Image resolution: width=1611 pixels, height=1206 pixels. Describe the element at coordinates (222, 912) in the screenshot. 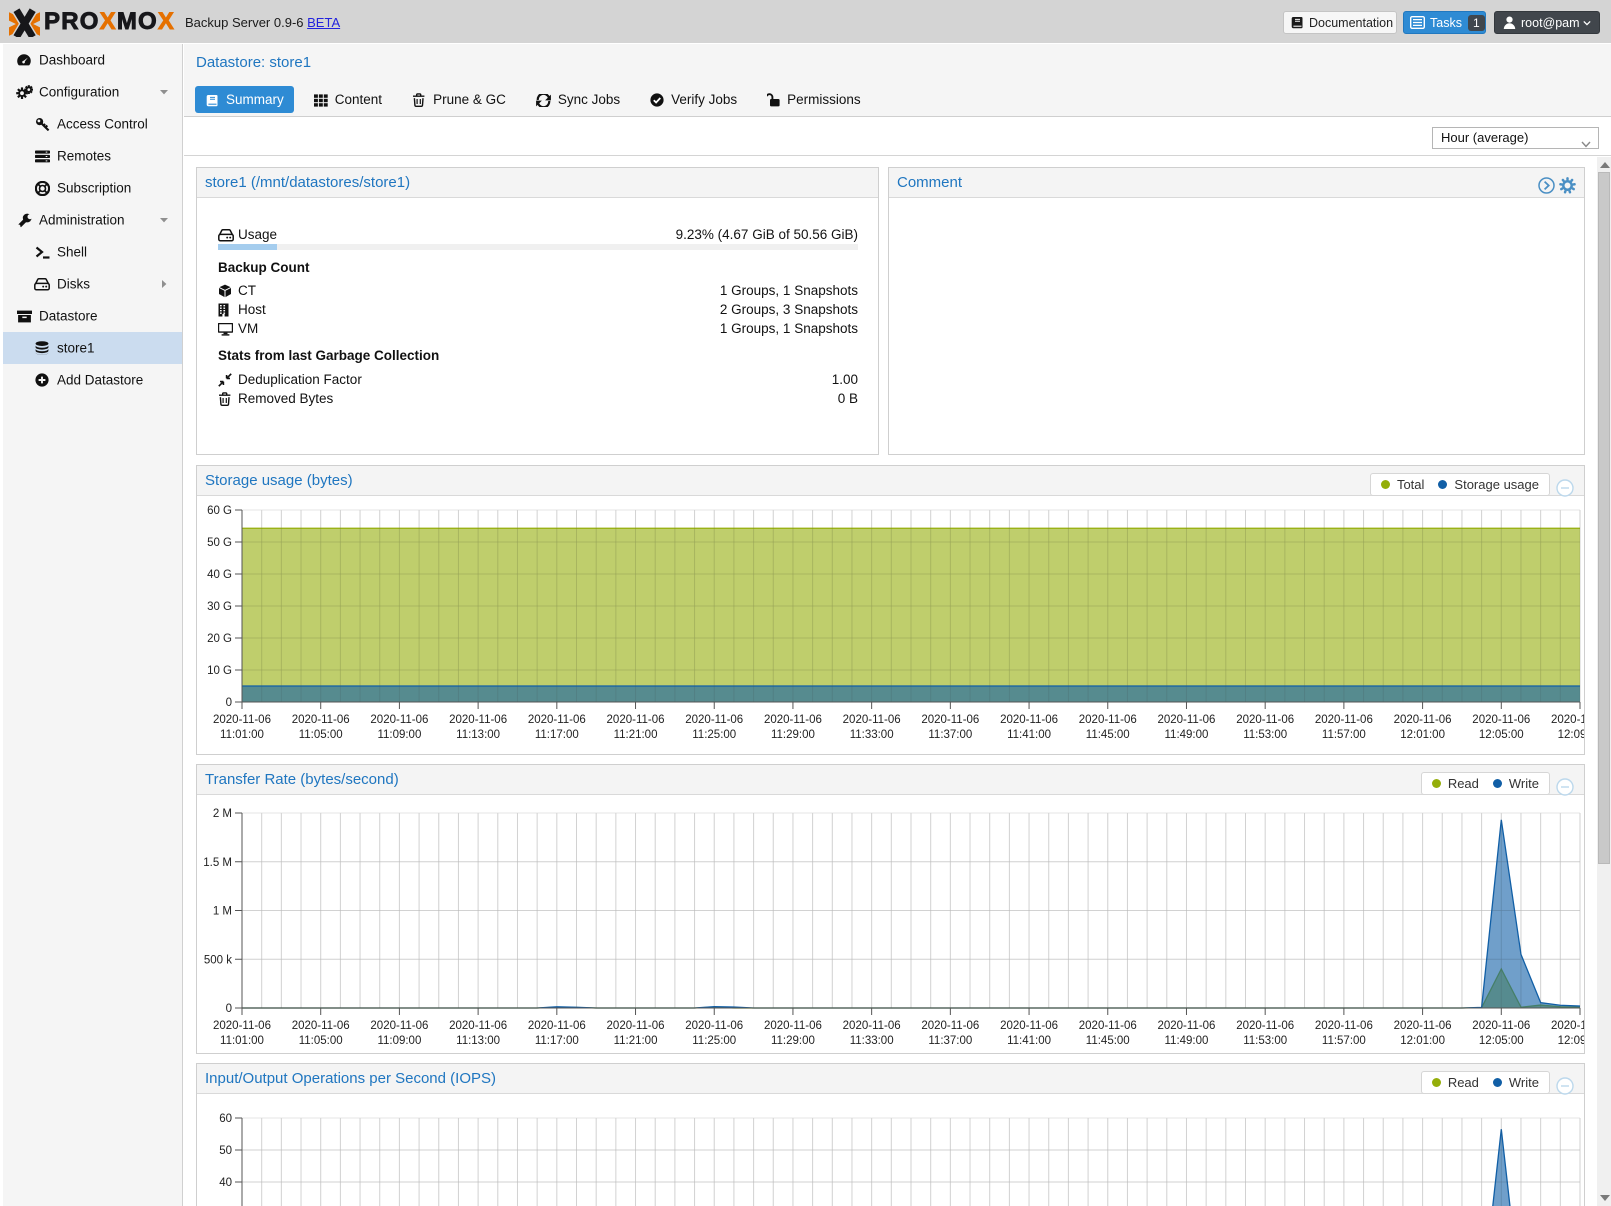

I see `svg-text: 1 M` at that location.